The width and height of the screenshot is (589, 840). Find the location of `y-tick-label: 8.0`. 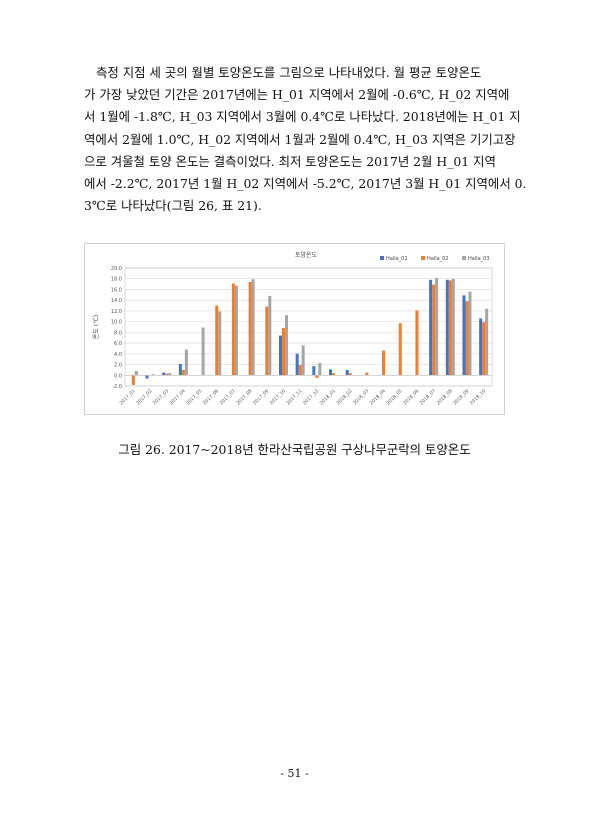

y-tick-label: 8.0 is located at coordinates (118, 333).